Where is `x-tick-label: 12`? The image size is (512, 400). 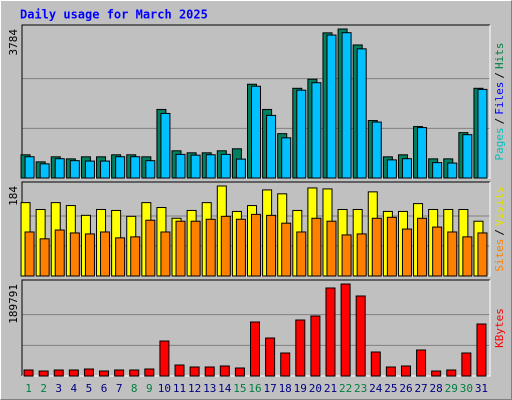
x-tick-label: 12 is located at coordinates (194, 388).